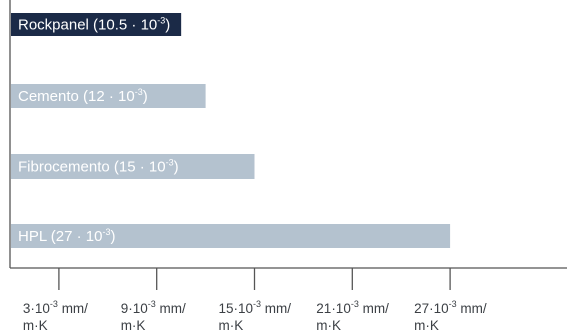  I want to click on bar-label-hpl: HPL (27 · 10-3), so click(67, 236).